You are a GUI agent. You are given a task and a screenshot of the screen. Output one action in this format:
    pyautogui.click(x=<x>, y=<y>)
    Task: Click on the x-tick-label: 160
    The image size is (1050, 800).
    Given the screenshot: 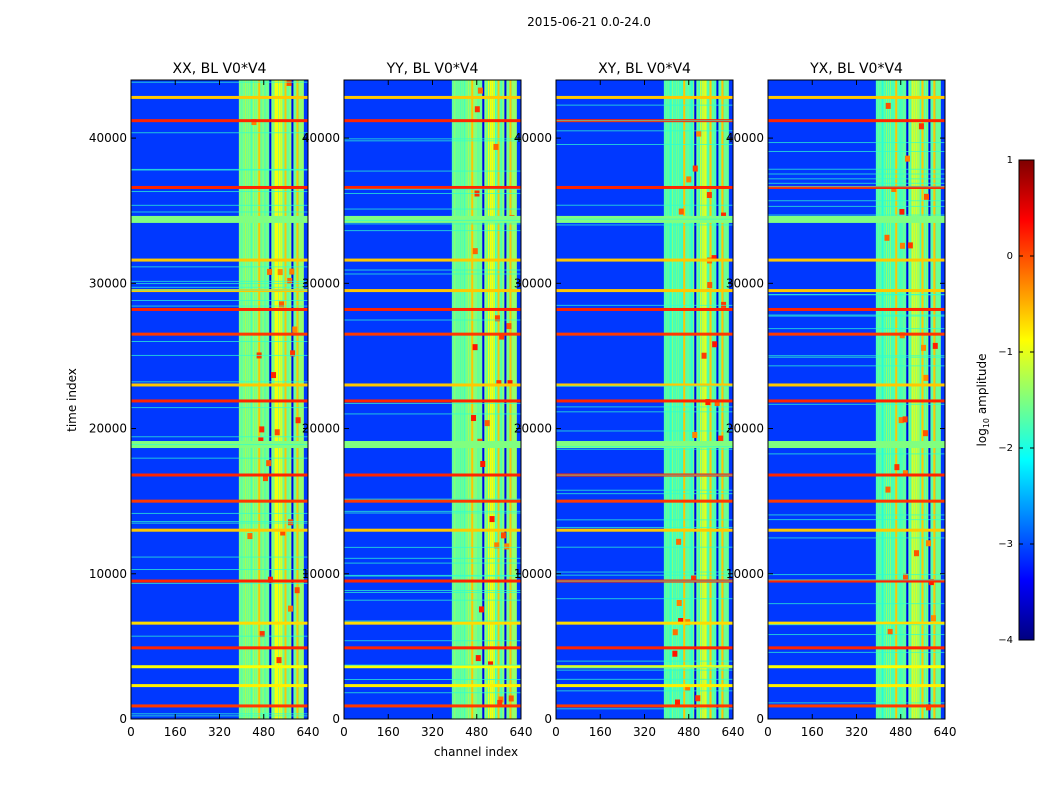 What is the action you would take?
    pyautogui.click(x=600, y=732)
    